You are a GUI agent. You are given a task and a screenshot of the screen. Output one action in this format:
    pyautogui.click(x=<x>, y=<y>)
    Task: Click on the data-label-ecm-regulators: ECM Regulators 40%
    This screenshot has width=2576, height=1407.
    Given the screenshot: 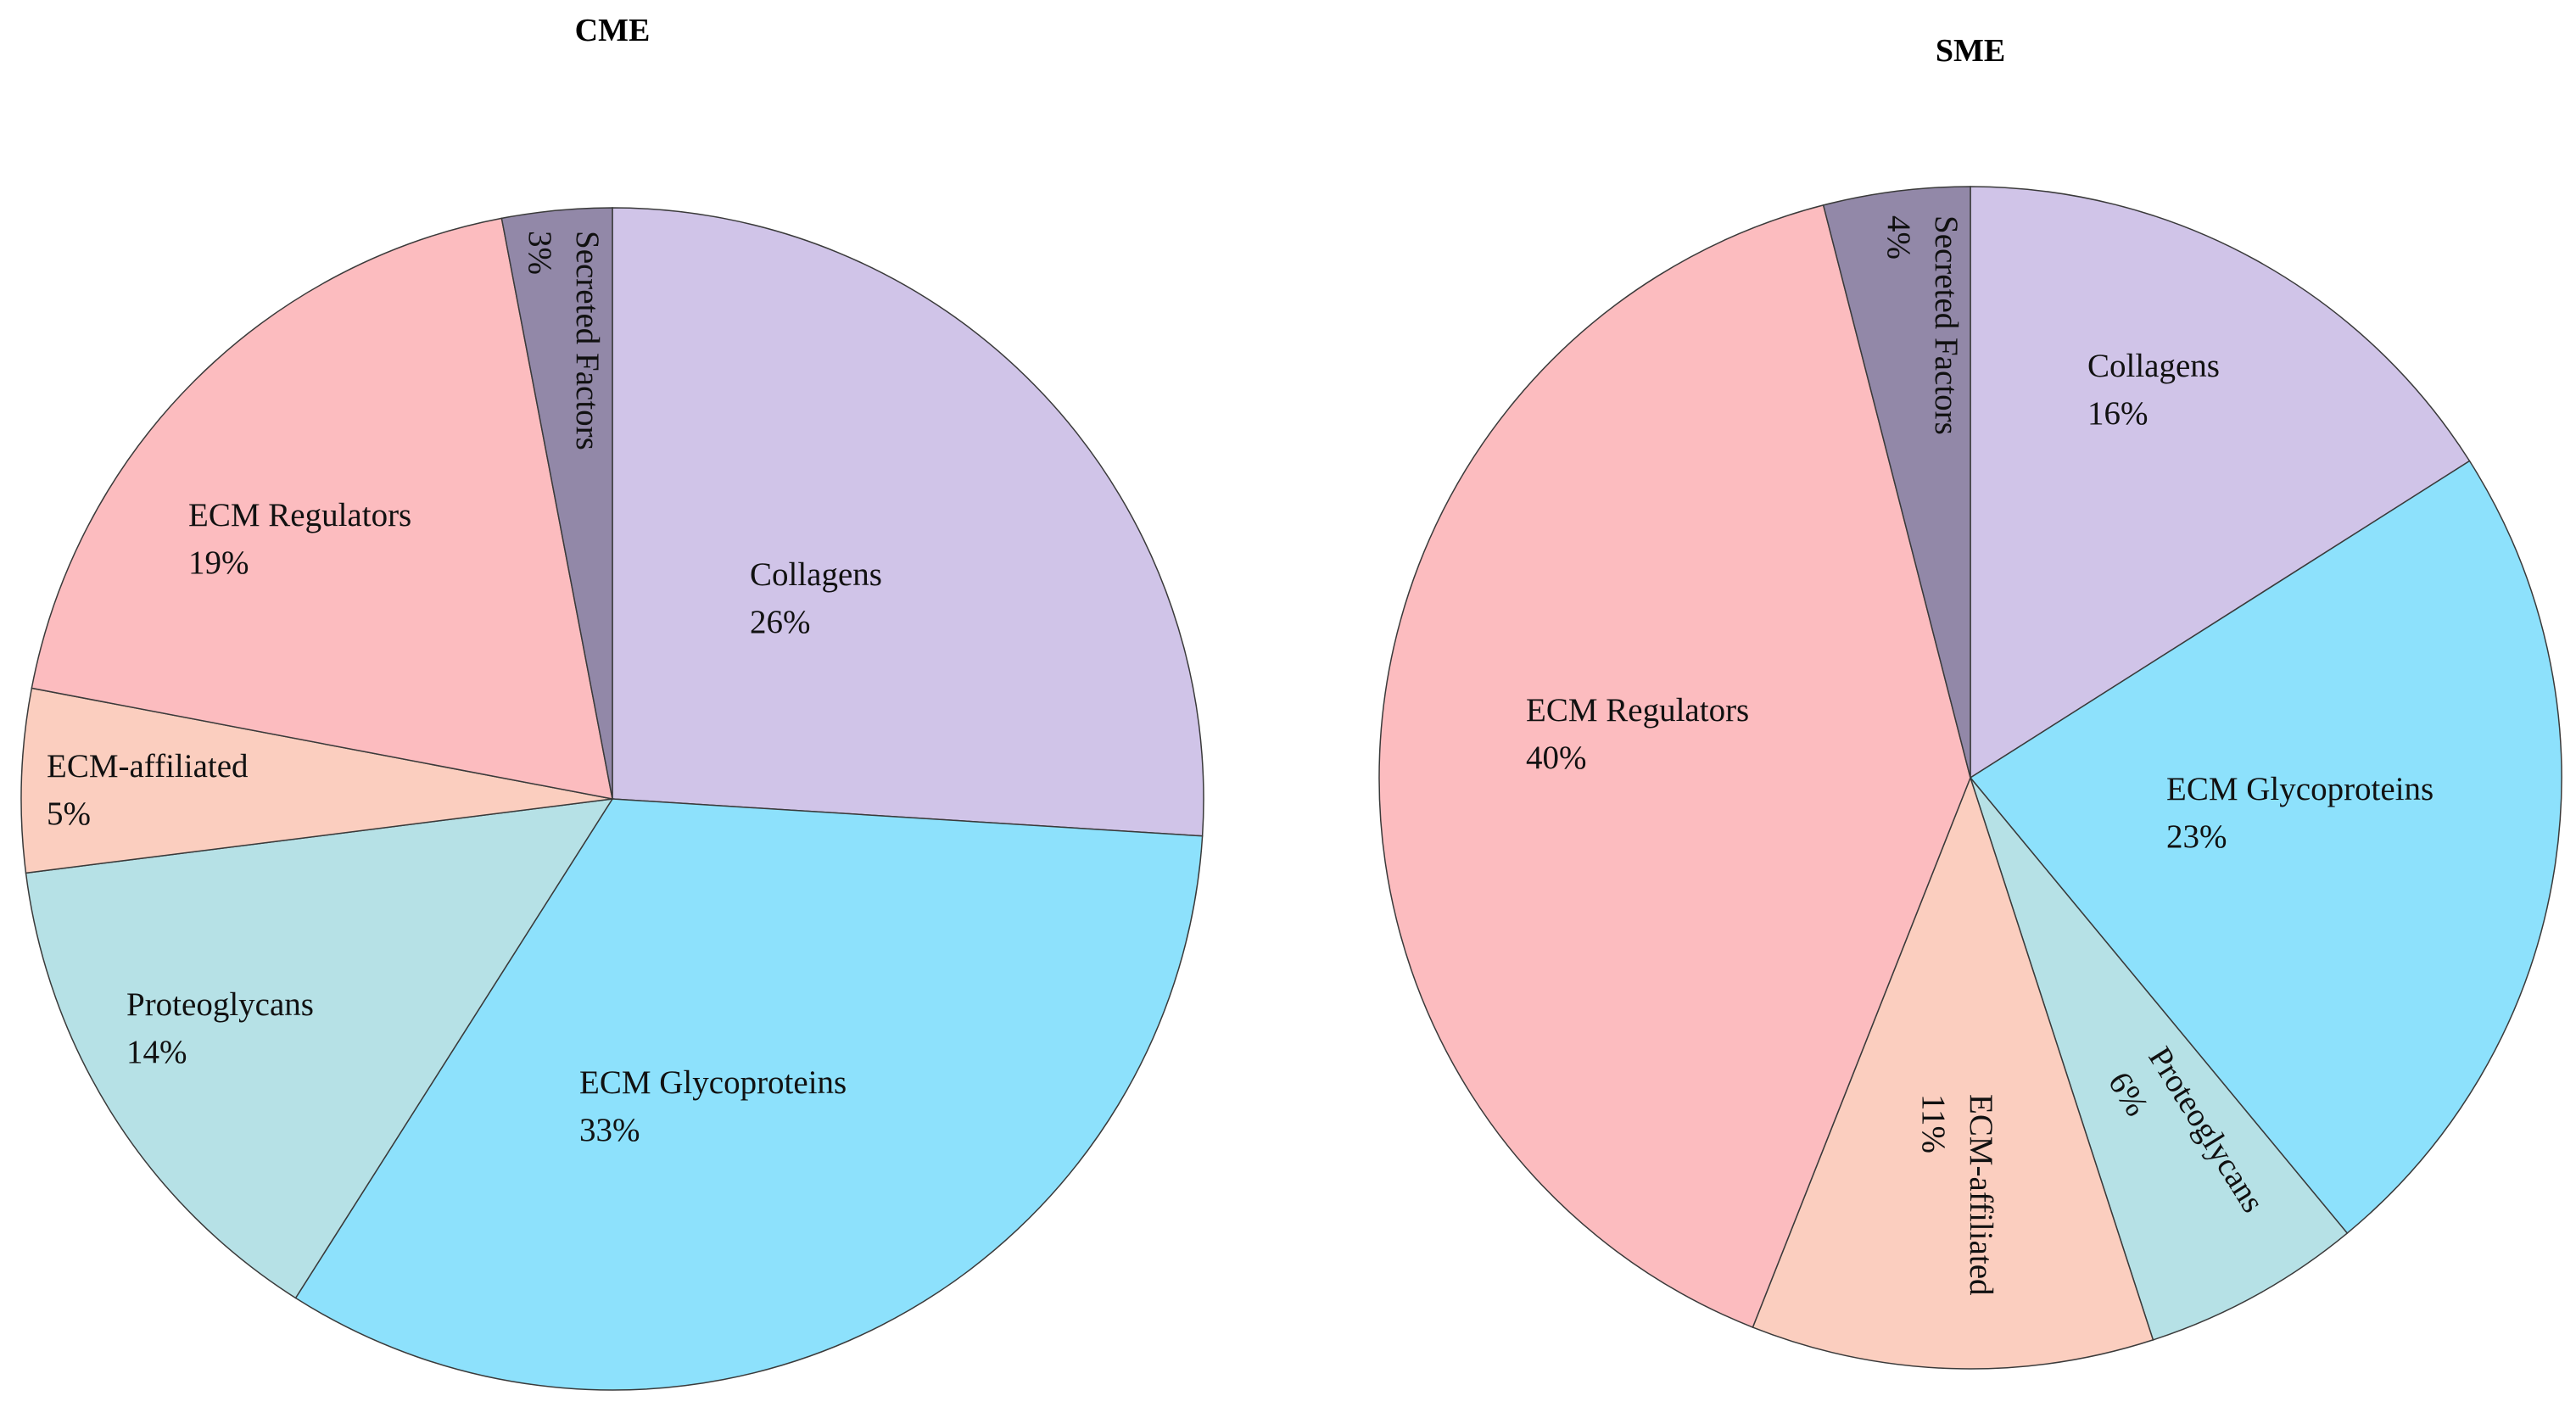 What is the action you would take?
    pyautogui.click(x=1637, y=734)
    